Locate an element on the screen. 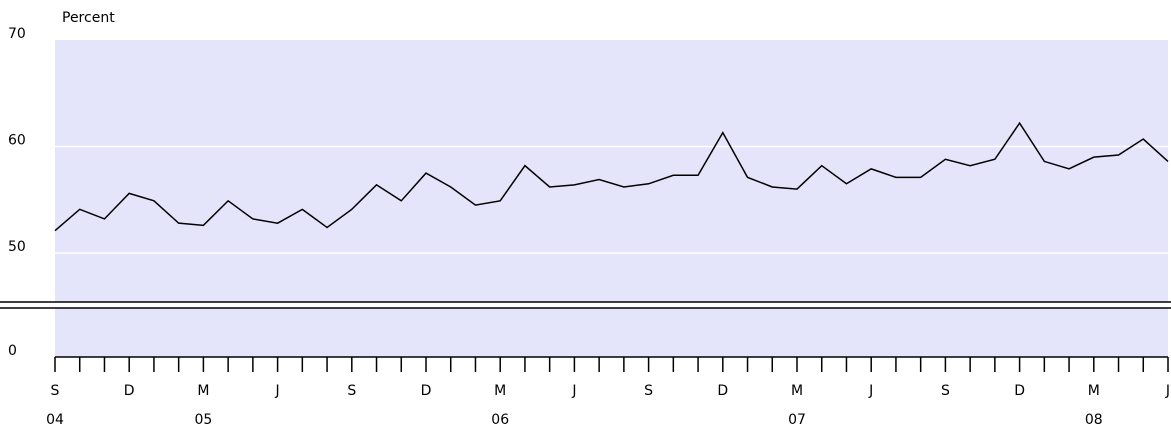 The width and height of the screenshot is (1171, 436). x-year-label: 08 is located at coordinates (1094, 420).